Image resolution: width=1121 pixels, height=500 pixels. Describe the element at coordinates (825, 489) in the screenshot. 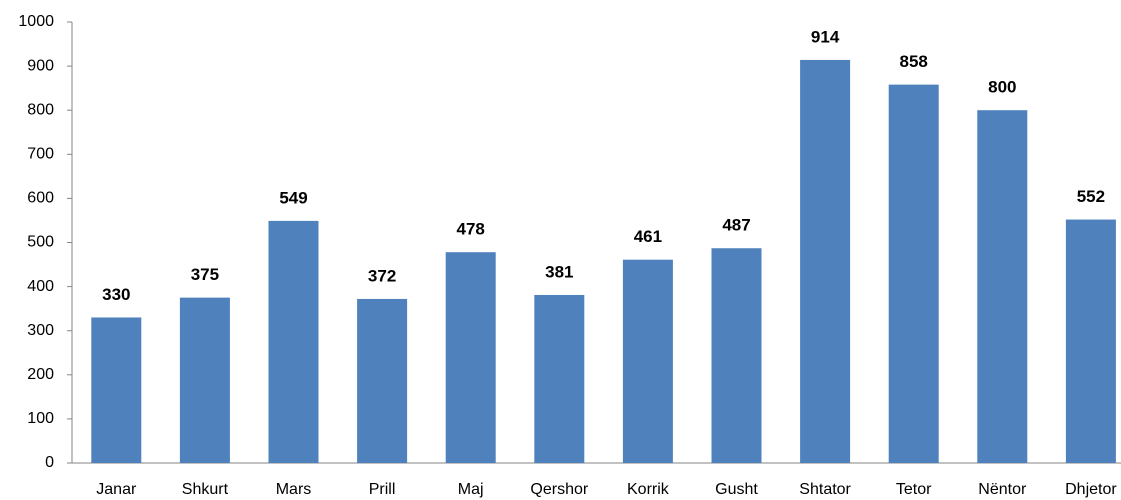

I see `x-tick-label: Shtator` at that location.